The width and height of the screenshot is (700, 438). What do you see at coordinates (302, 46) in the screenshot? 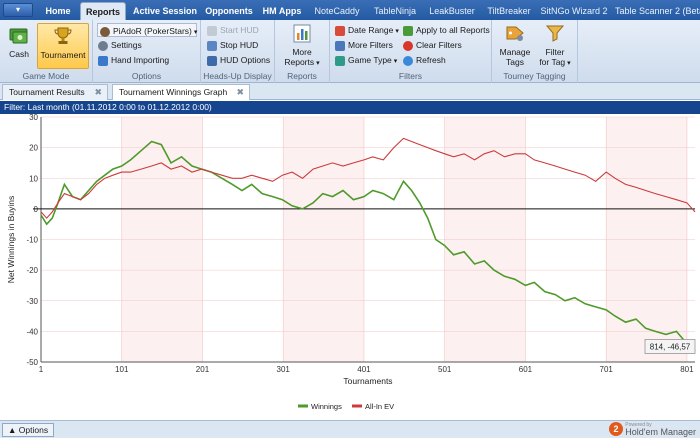
I see `more-reports-button: More Reports ▾` at bounding box center [302, 46].